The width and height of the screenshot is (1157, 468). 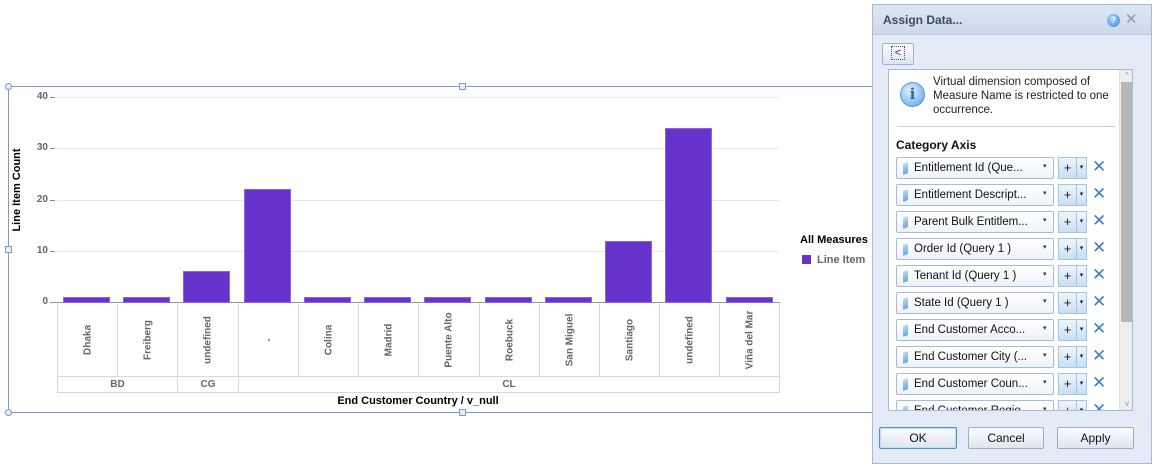 What do you see at coordinates (415, 302) in the screenshot?
I see `x-axis-line` at bounding box center [415, 302].